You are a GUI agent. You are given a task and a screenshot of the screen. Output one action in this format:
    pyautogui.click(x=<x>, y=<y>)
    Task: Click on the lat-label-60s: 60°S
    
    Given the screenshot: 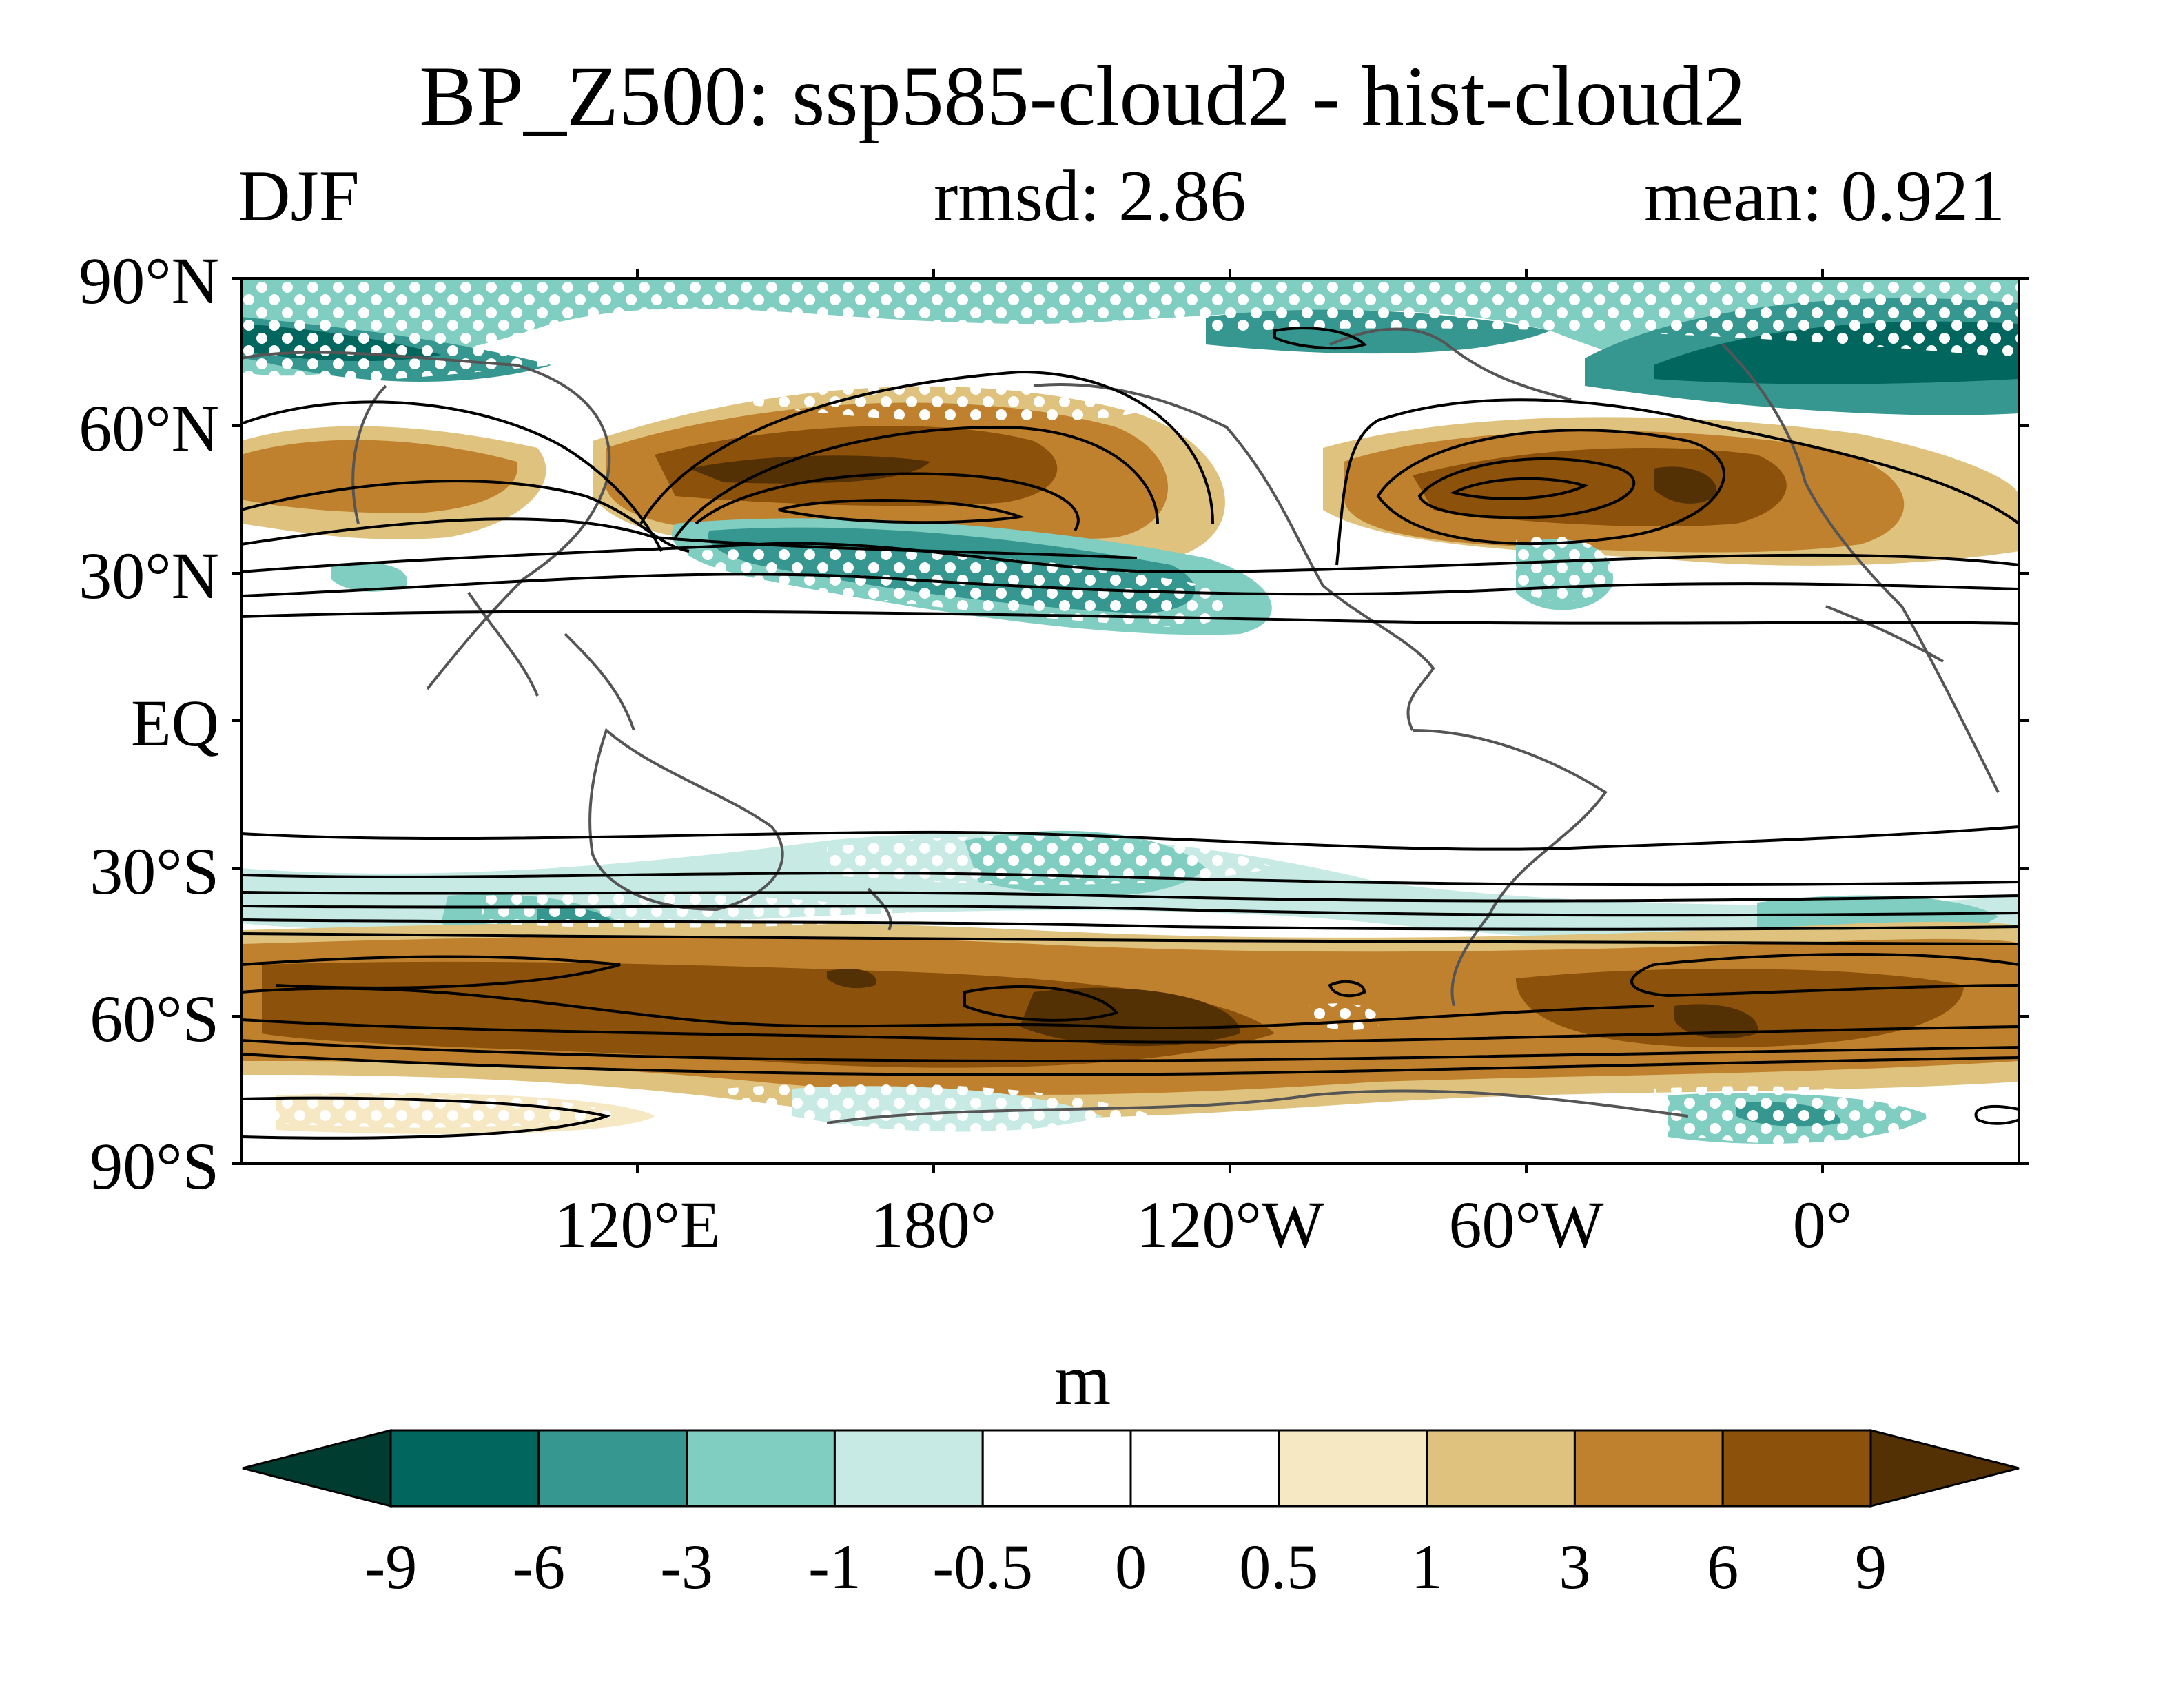 What is the action you would take?
    pyautogui.click(x=154, y=1019)
    